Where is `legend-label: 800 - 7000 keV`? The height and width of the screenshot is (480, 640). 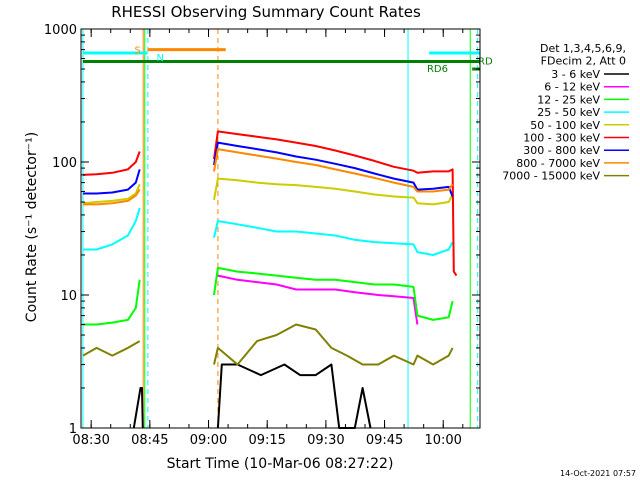
legend-label: 800 - 7000 keV is located at coordinates (558, 163).